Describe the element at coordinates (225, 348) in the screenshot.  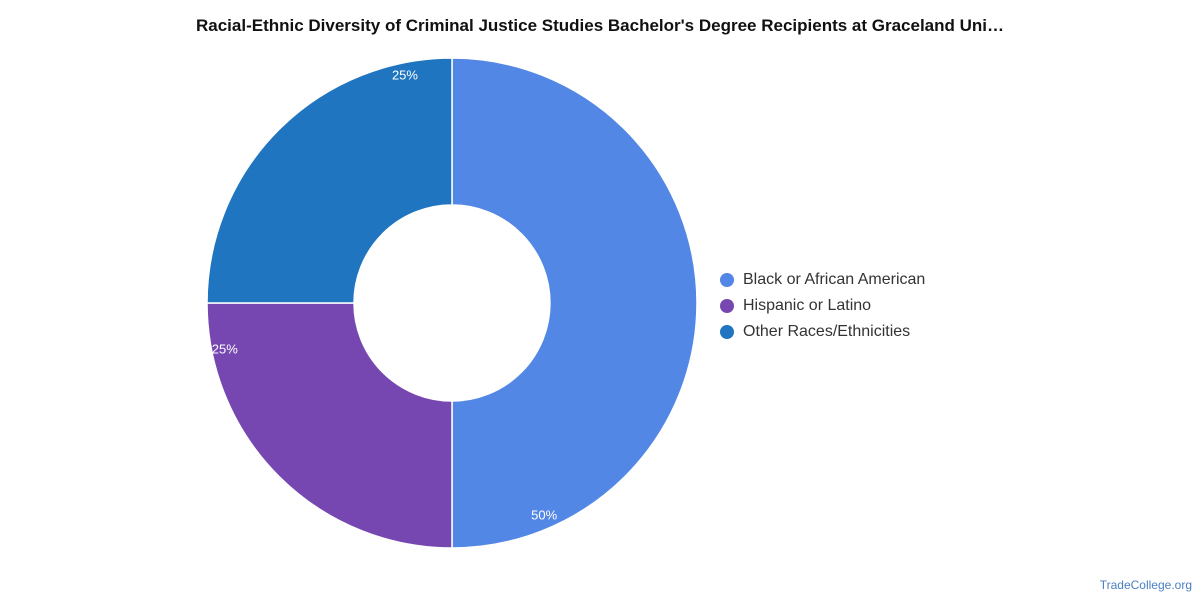
I see `data-label-hispanic-or-latino: 25%` at that location.